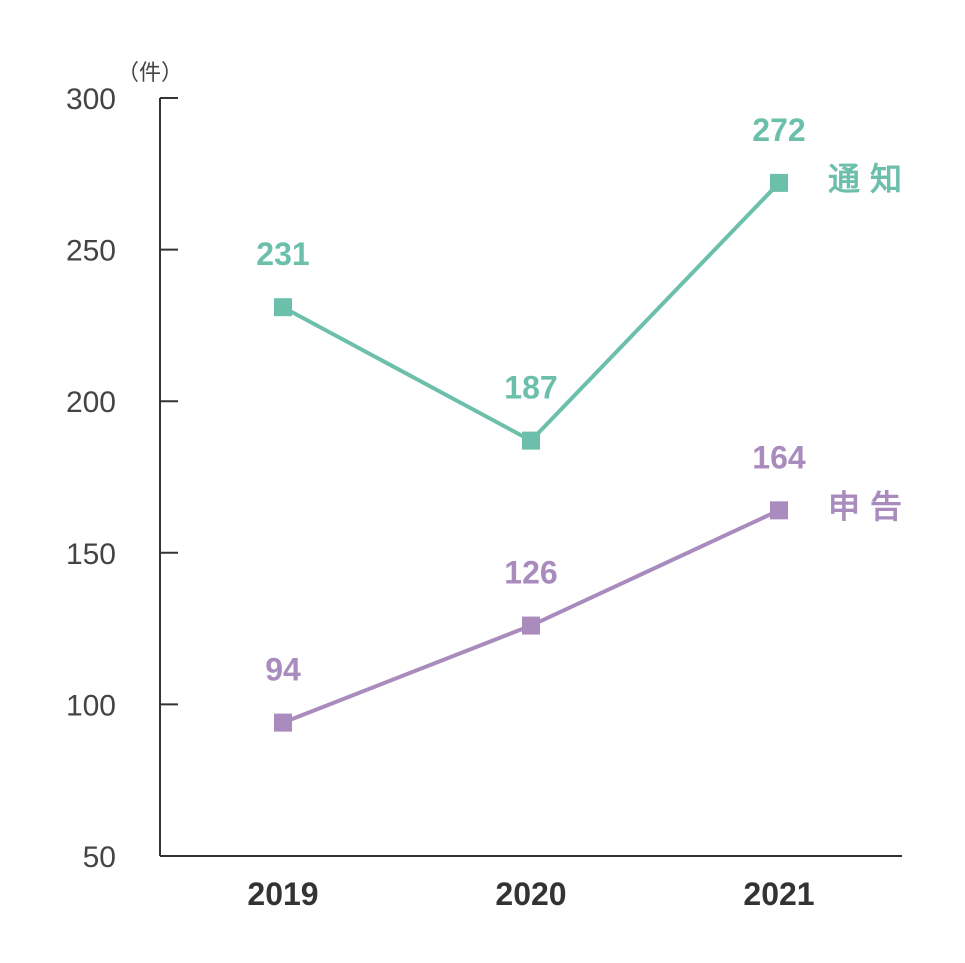 The height and width of the screenshot is (963, 965). Describe the element at coordinates (122, 478) in the screenshot. I see `y-ticks: 50 100 150 200 250 300` at that location.